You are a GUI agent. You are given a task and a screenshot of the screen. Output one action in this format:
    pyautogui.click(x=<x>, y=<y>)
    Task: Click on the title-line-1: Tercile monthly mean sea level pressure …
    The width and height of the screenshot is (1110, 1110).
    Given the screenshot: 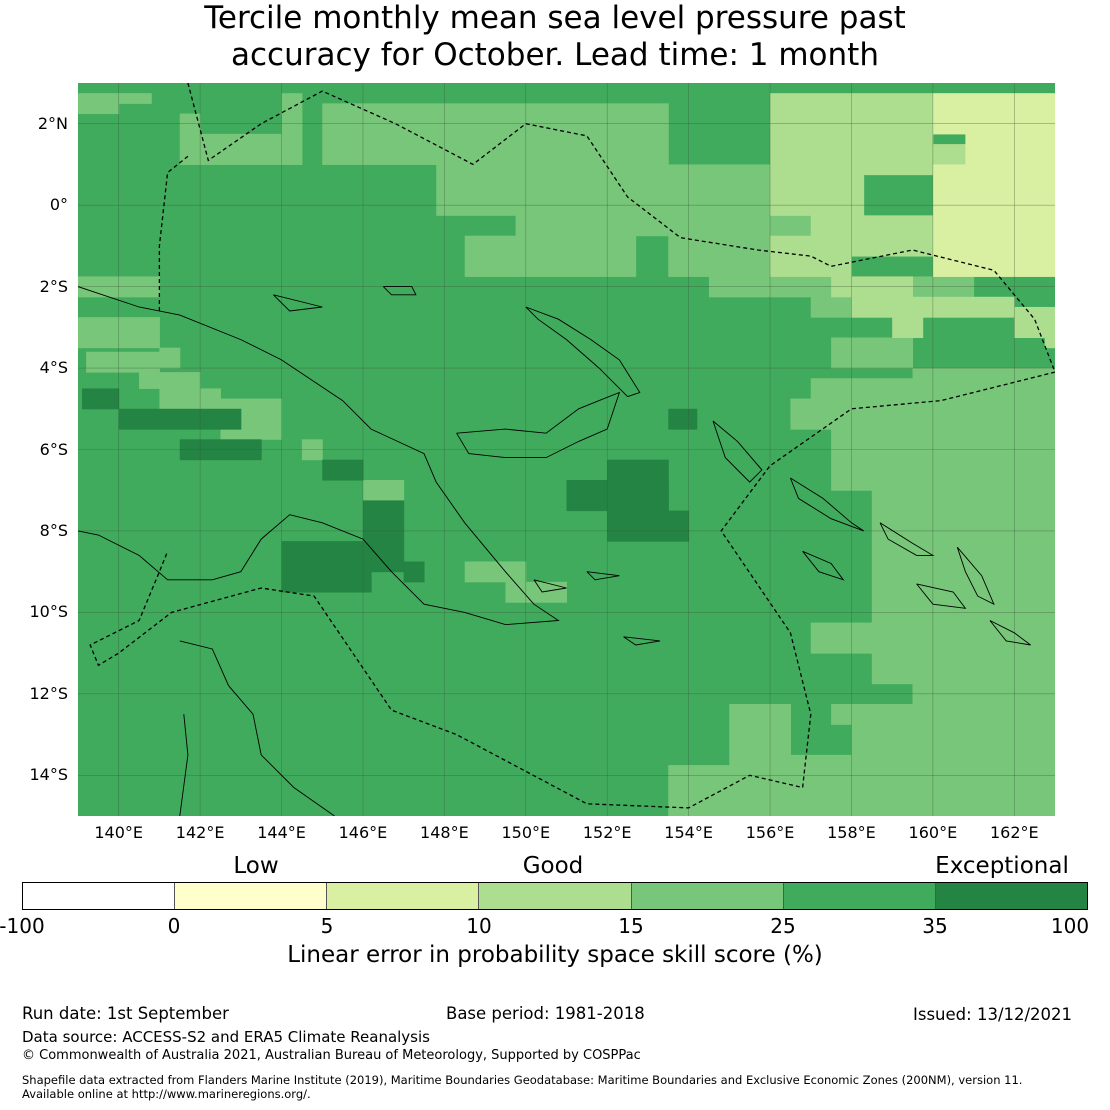 What is the action you would take?
    pyautogui.click(x=555, y=18)
    